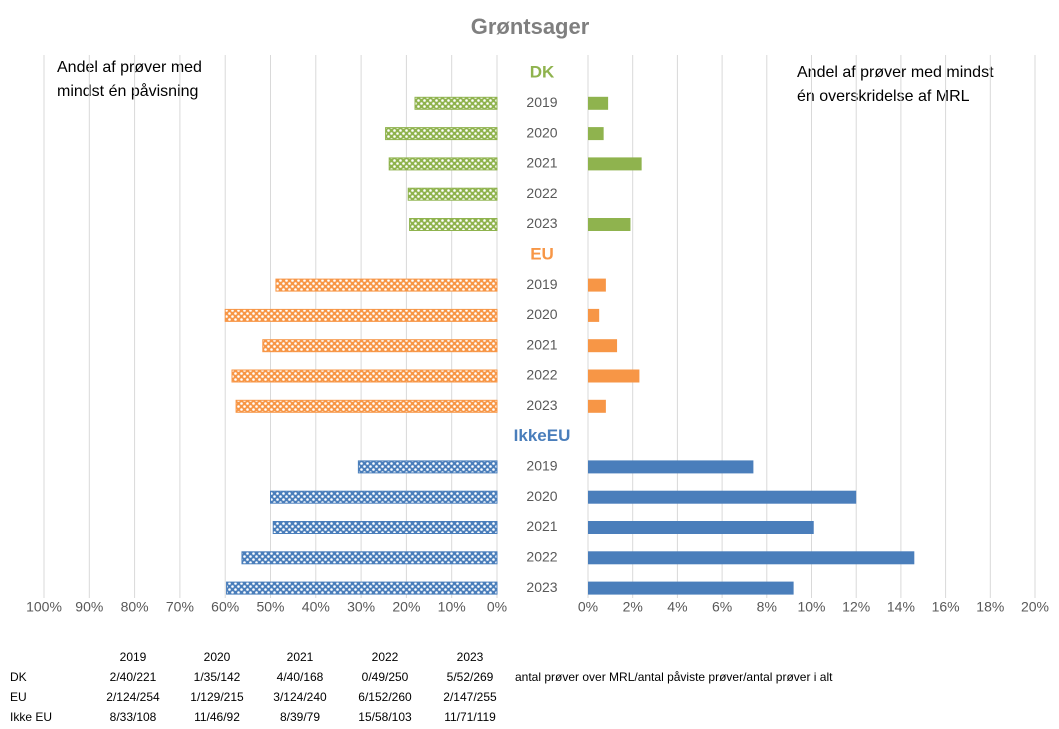 The image size is (1059, 729). I want to click on table-cell: 3/124/240, so click(300, 697).